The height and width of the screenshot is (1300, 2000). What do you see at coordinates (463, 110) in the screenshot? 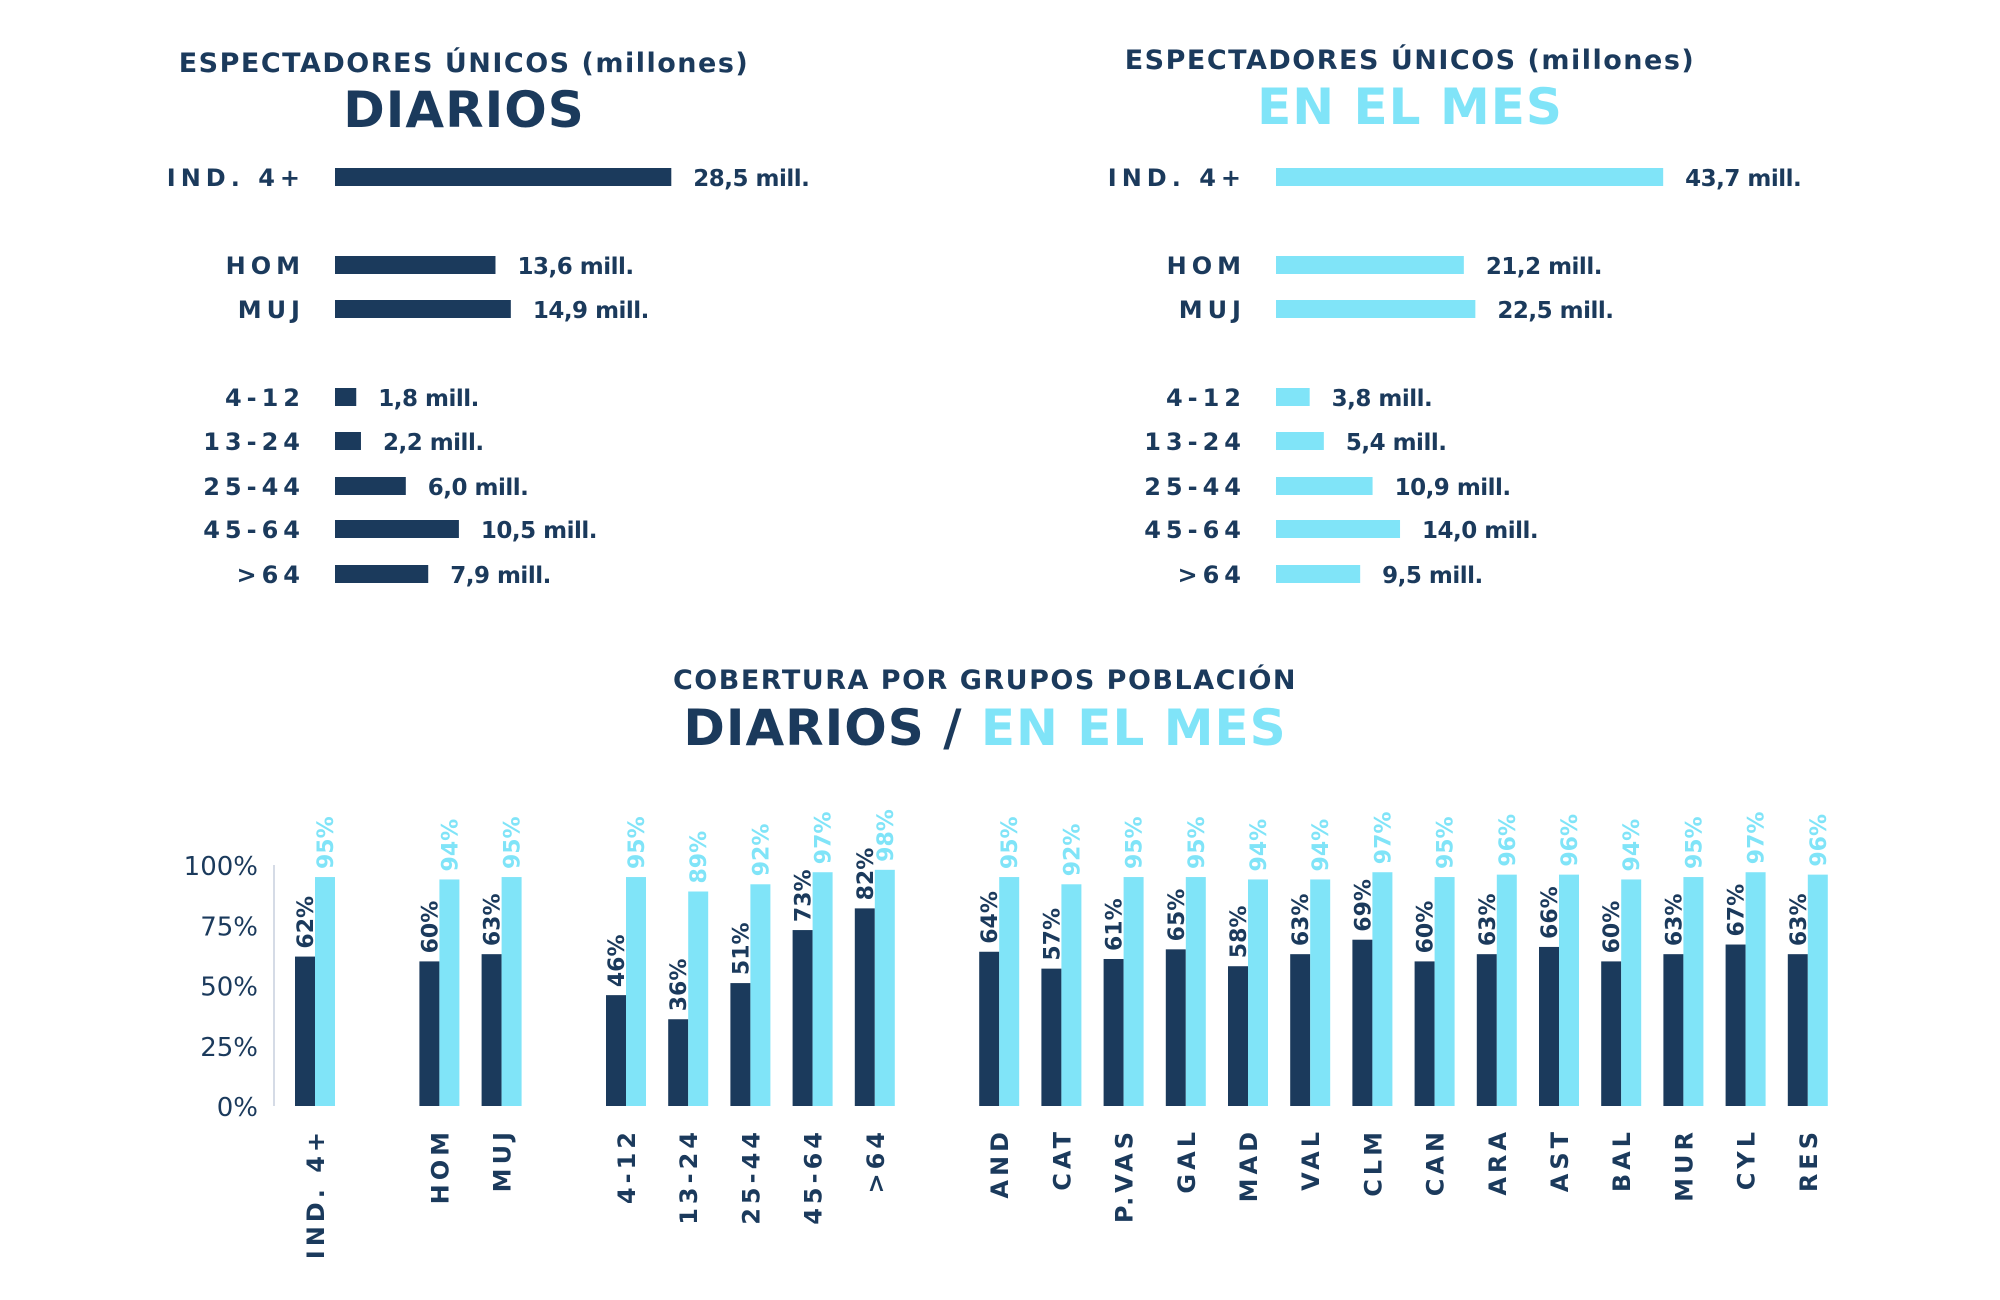
I see `daily-chart-subtitle: DIARIOS` at bounding box center [463, 110].